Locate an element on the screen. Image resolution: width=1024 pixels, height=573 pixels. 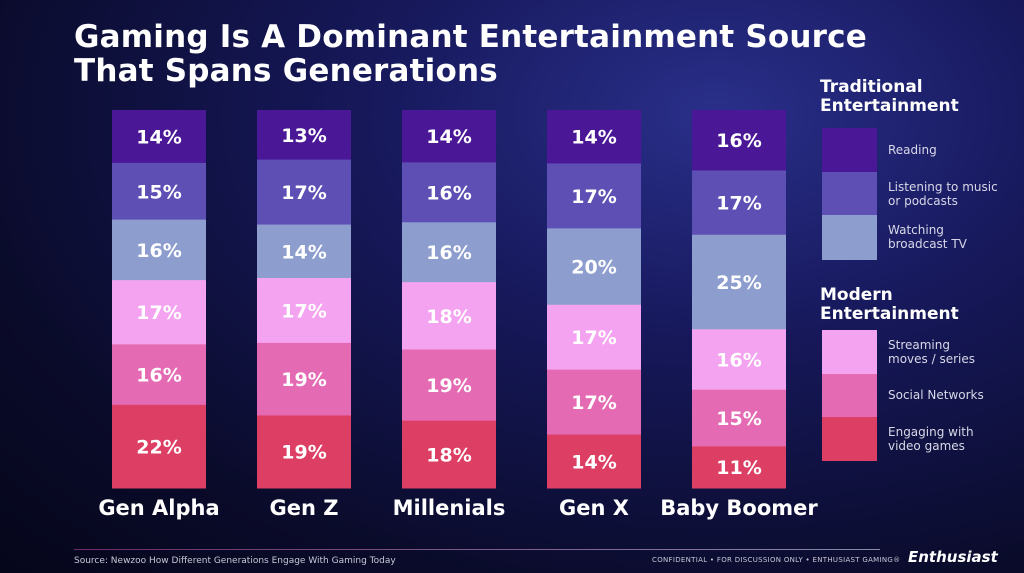
bar-baby-boomer-engaging-with-video-games is located at coordinates (739, 467).